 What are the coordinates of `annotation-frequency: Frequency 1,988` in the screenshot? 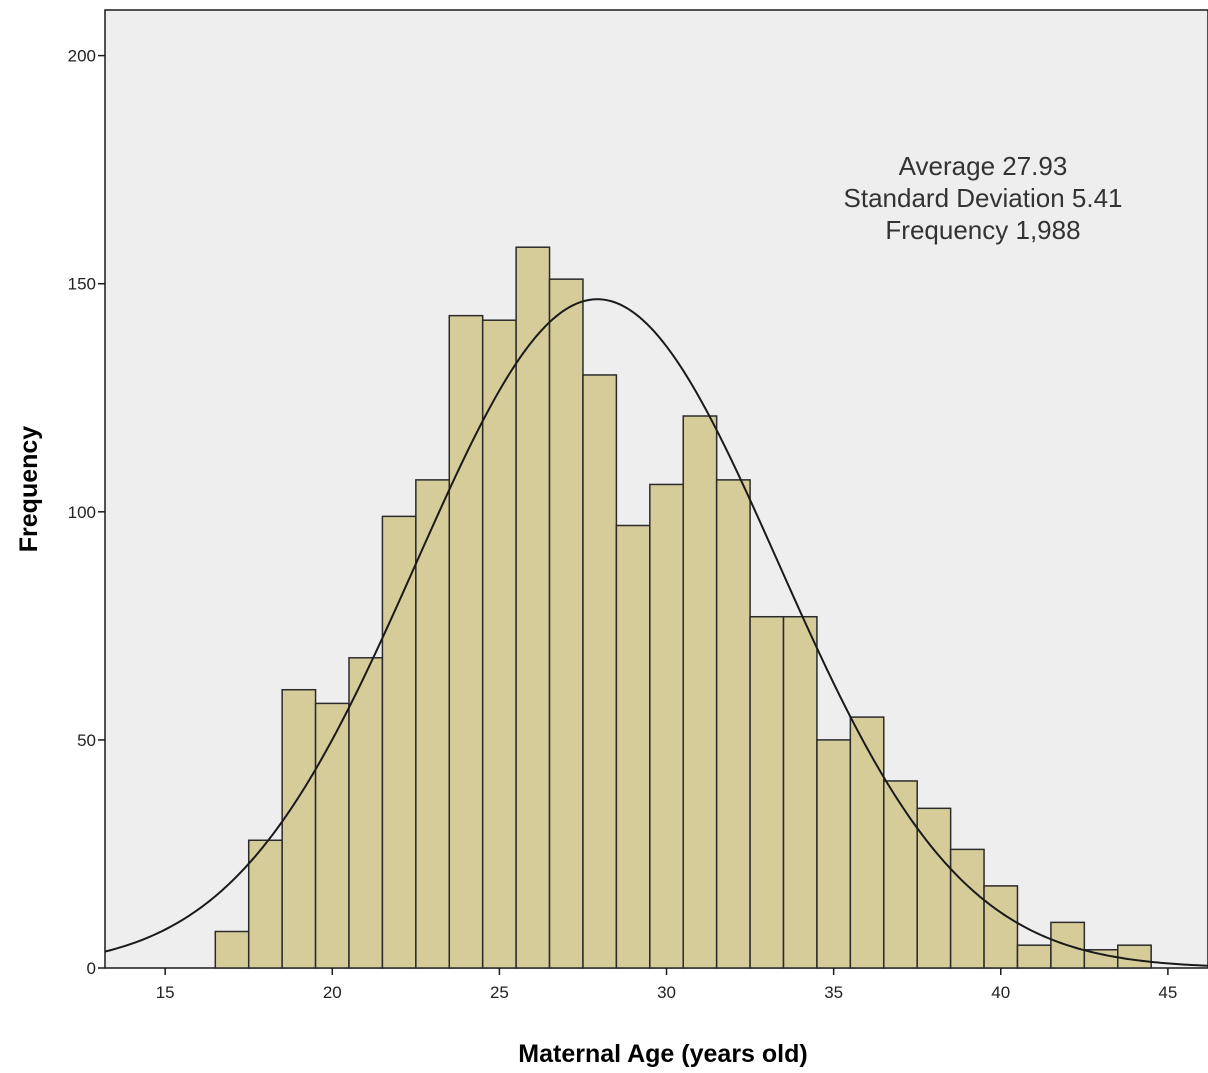 It's located at (982, 230).